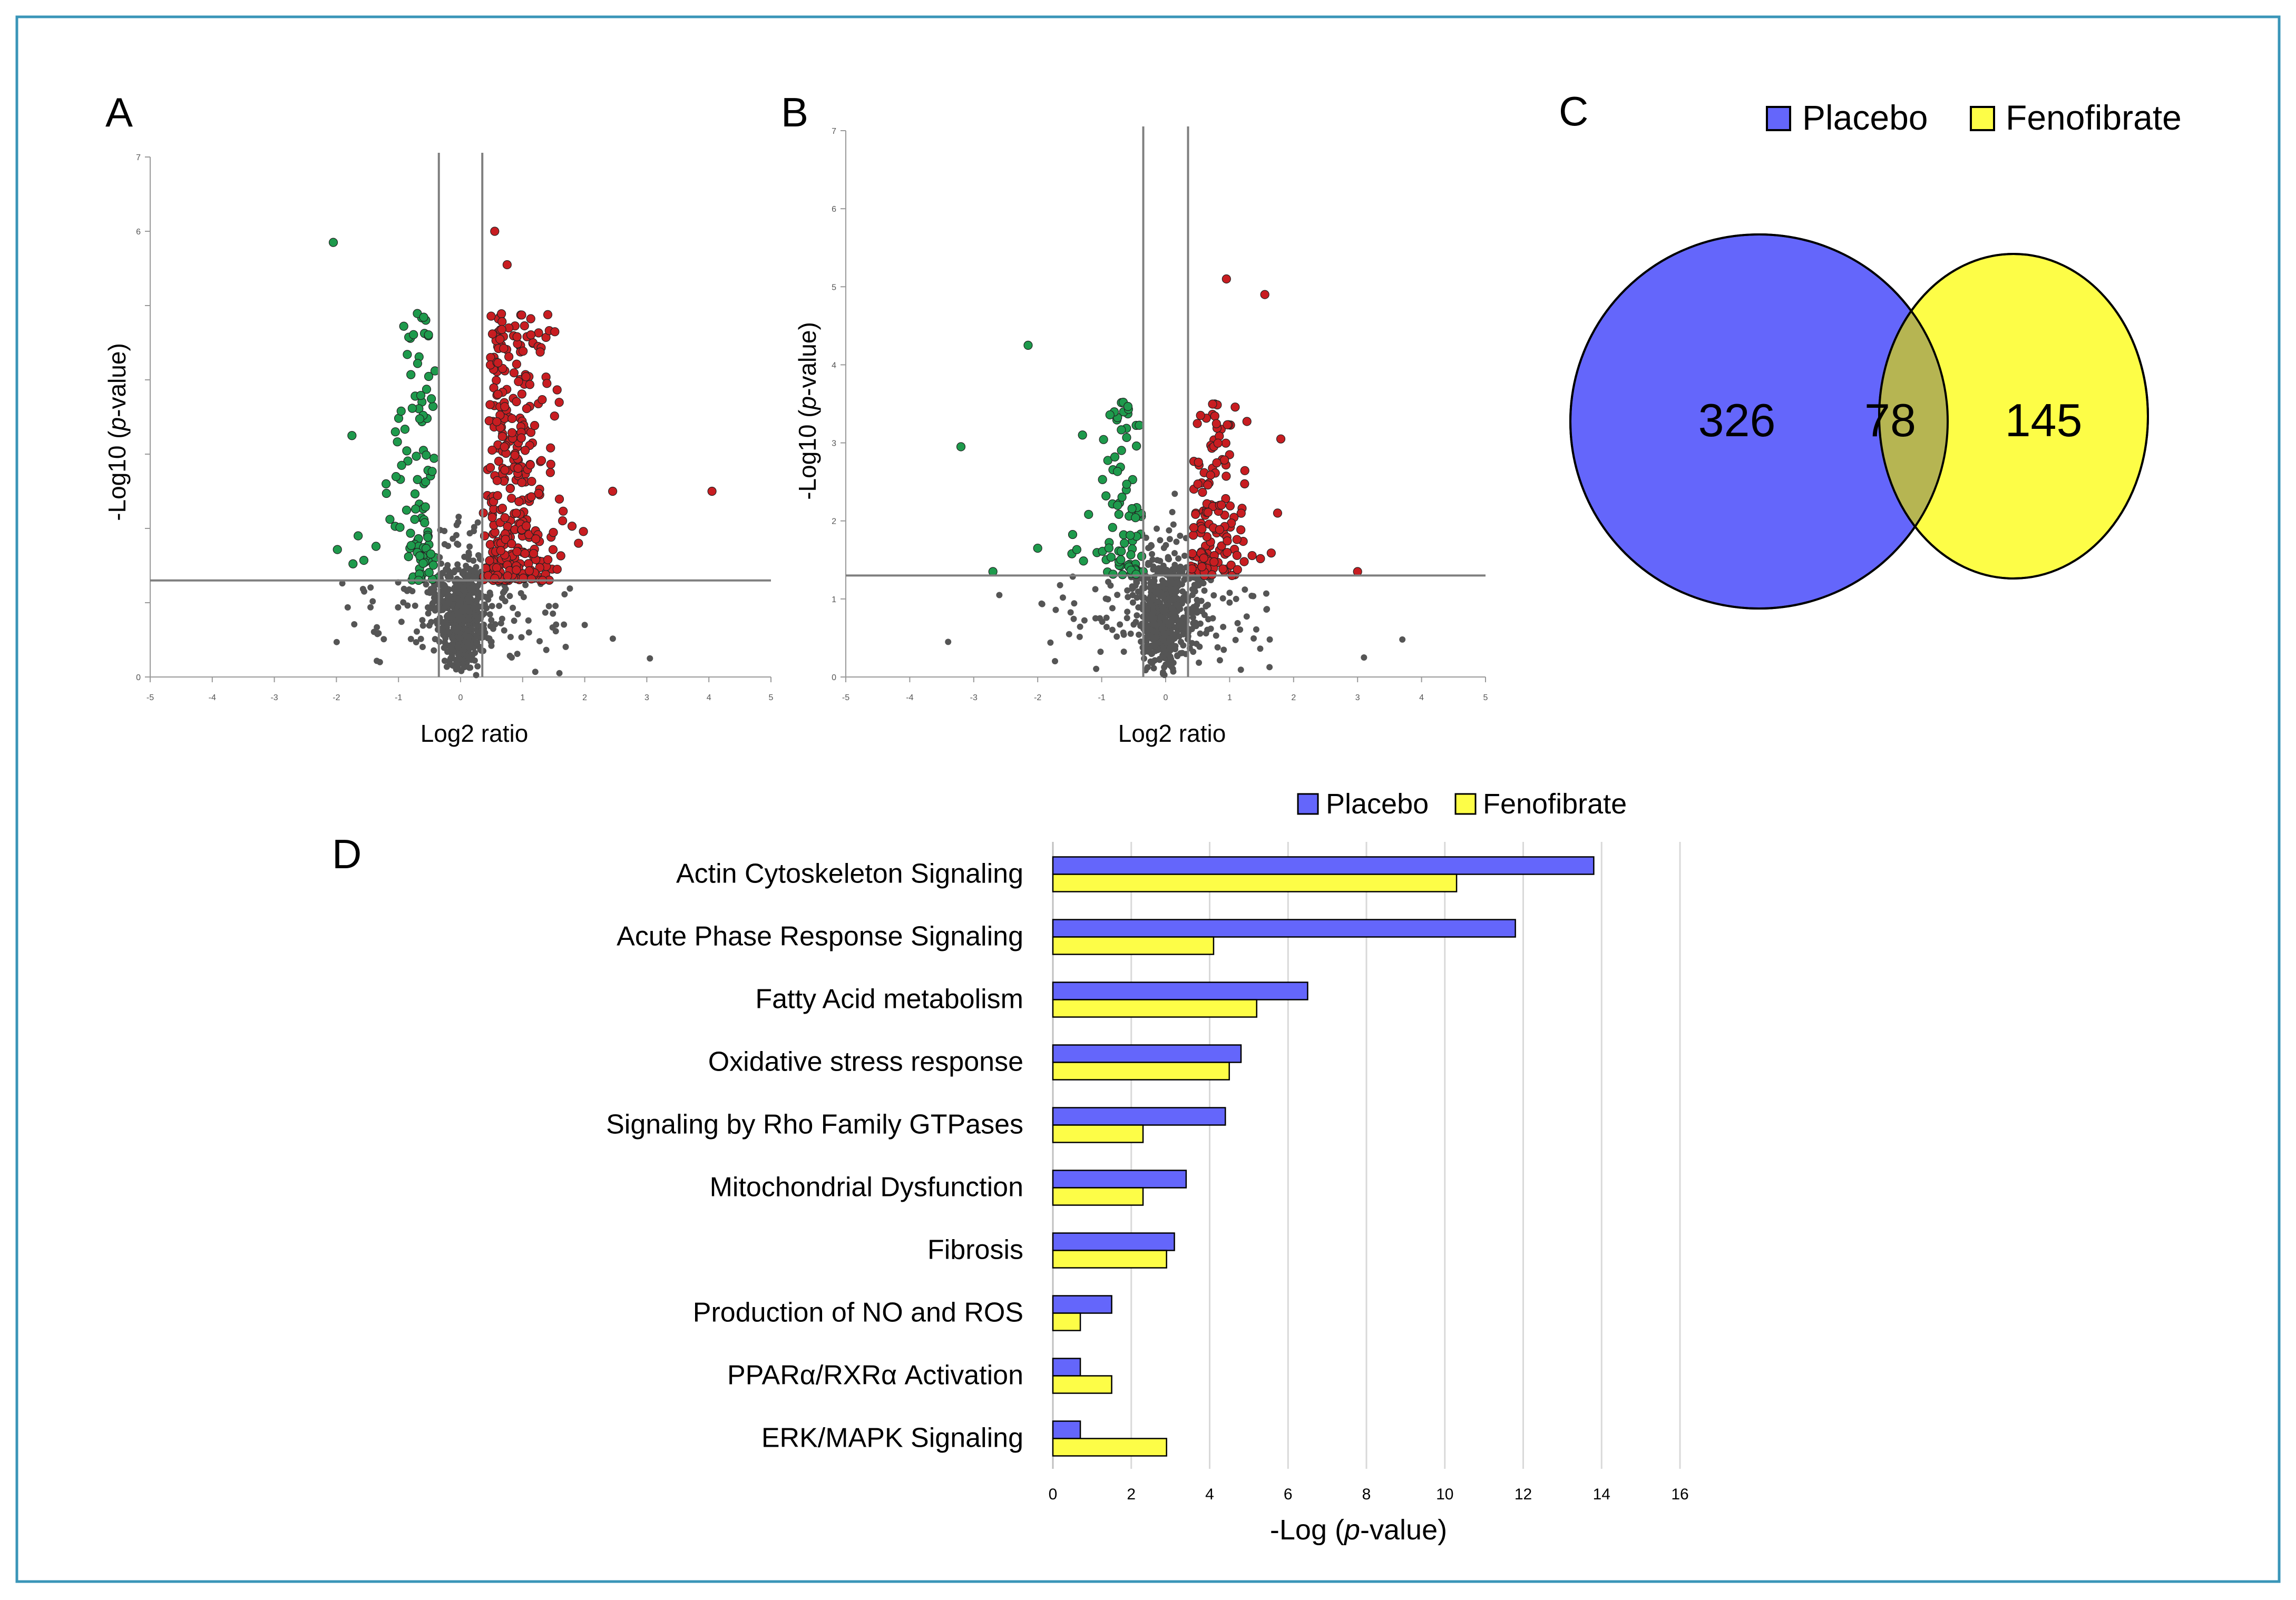 The height and width of the screenshot is (1600, 2296). Describe the element at coordinates (150, 697) in the screenshot. I see `x-tick-label: -5` at that location.